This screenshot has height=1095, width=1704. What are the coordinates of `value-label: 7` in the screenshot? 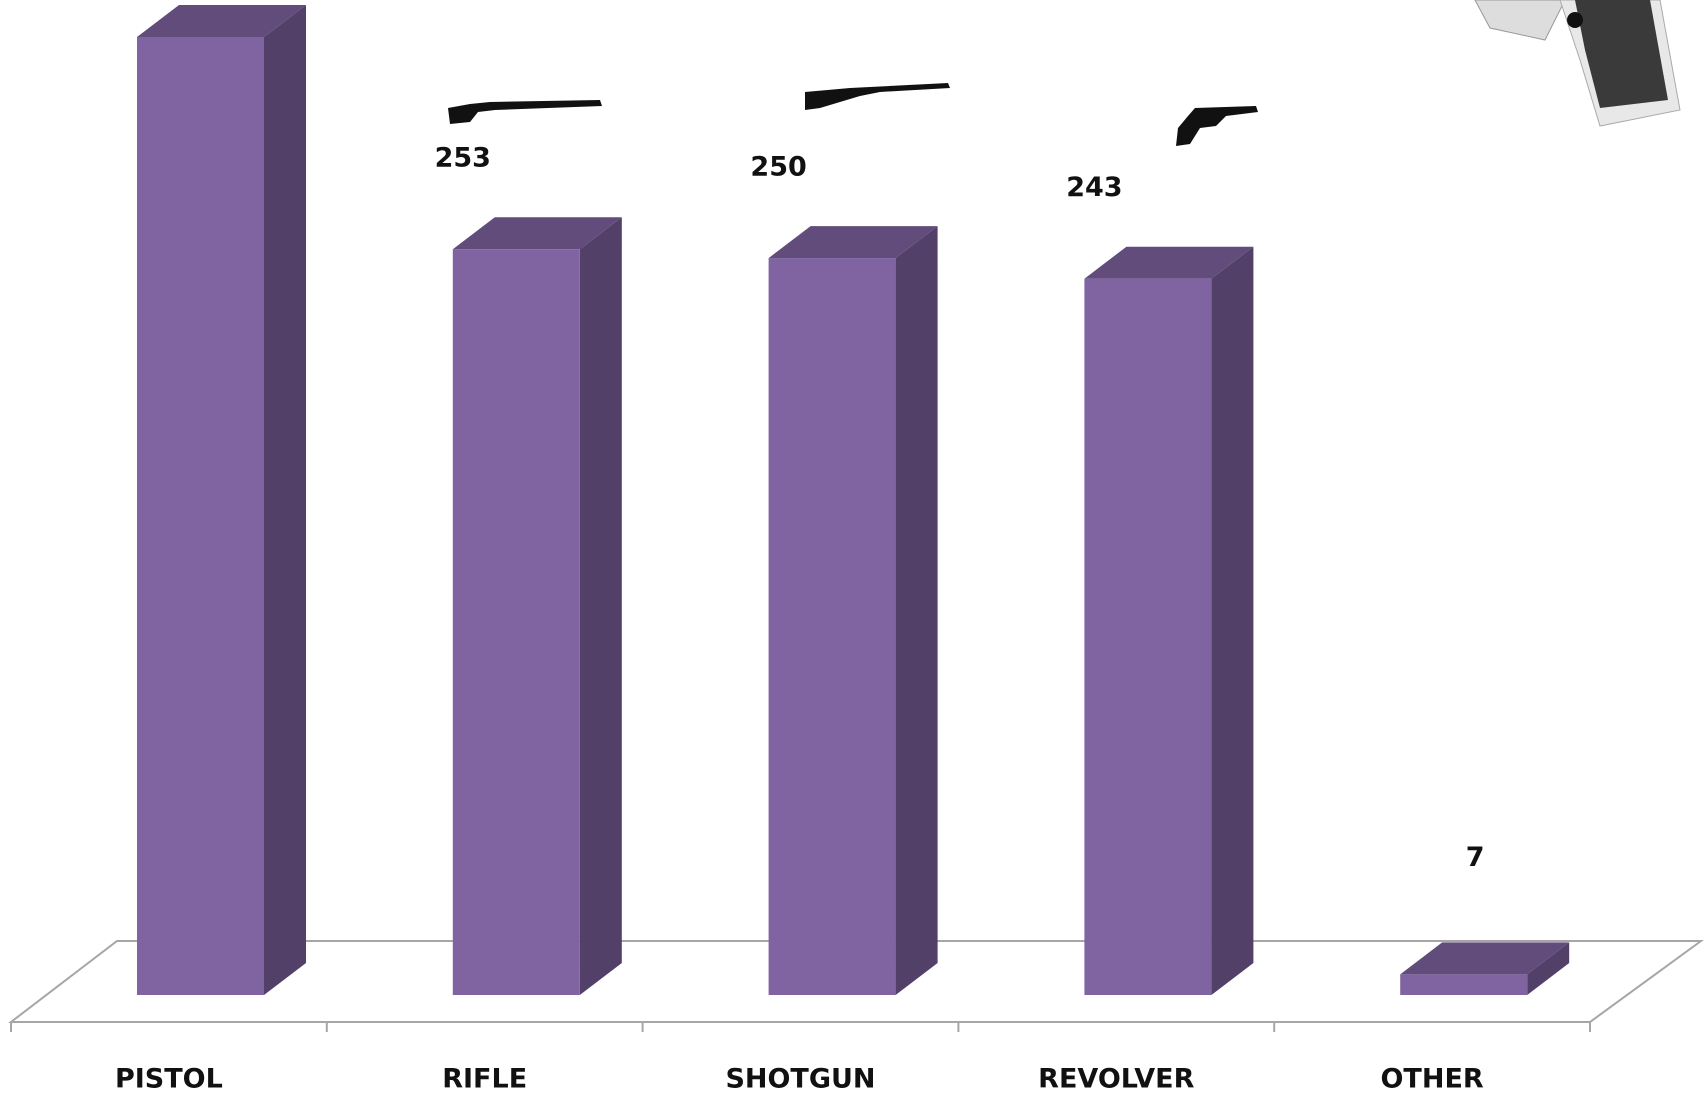 It's located at (1475, 857).